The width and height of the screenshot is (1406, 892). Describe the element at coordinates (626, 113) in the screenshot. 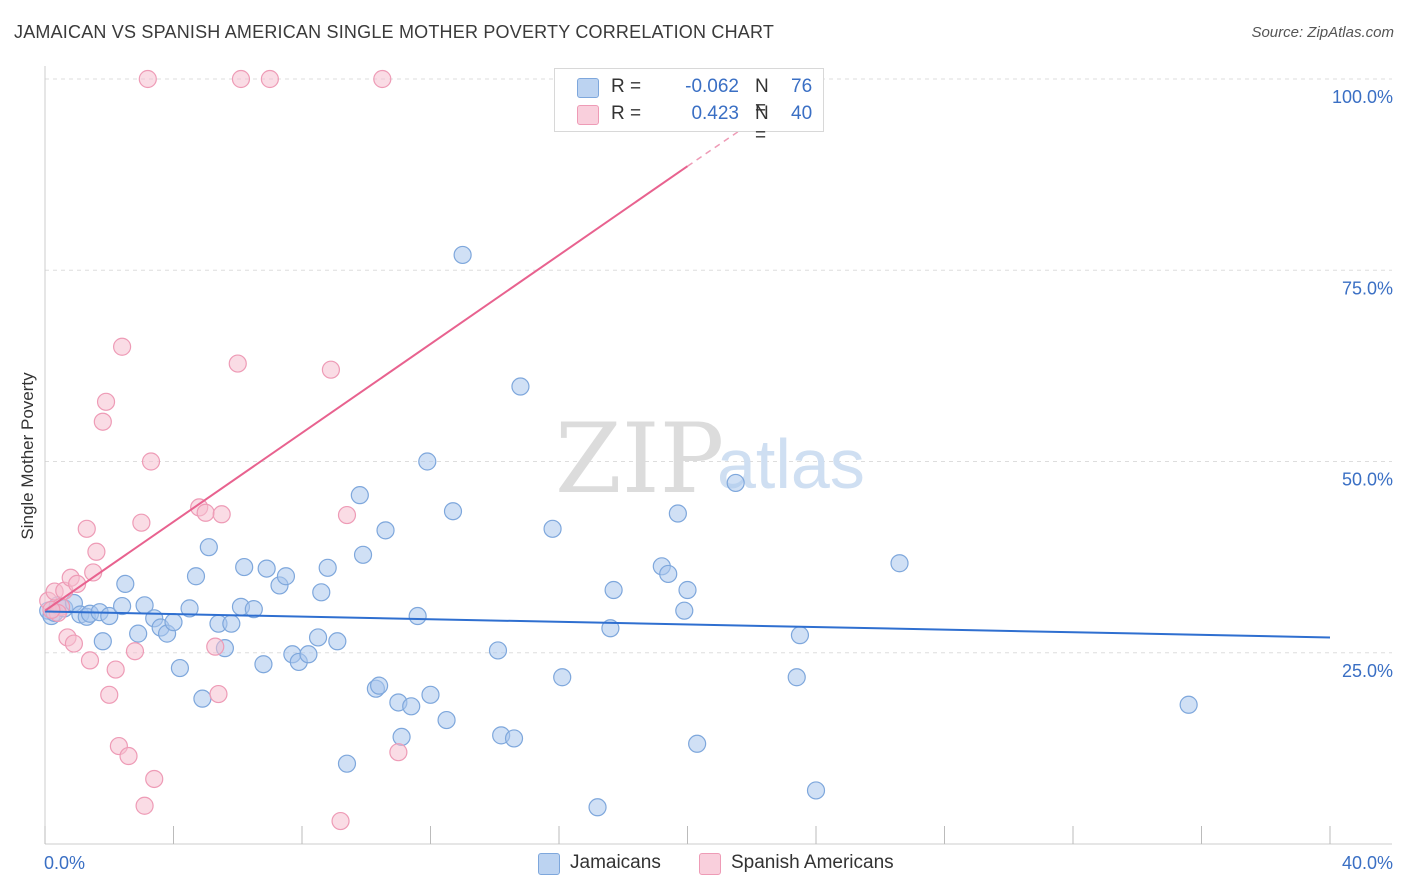

I see `legend-r-label: R =` at that location.